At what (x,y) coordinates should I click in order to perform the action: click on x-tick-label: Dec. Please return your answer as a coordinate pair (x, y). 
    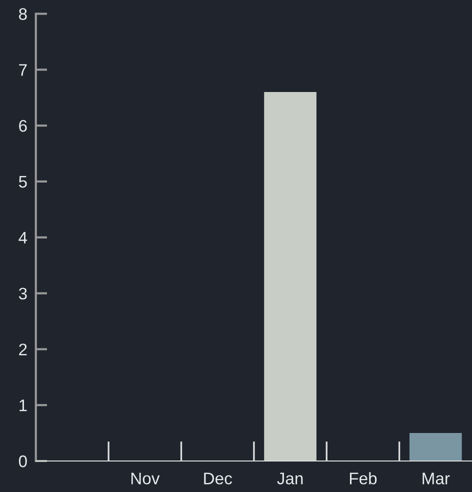
    Looking at the image, I should click on (218, 478).